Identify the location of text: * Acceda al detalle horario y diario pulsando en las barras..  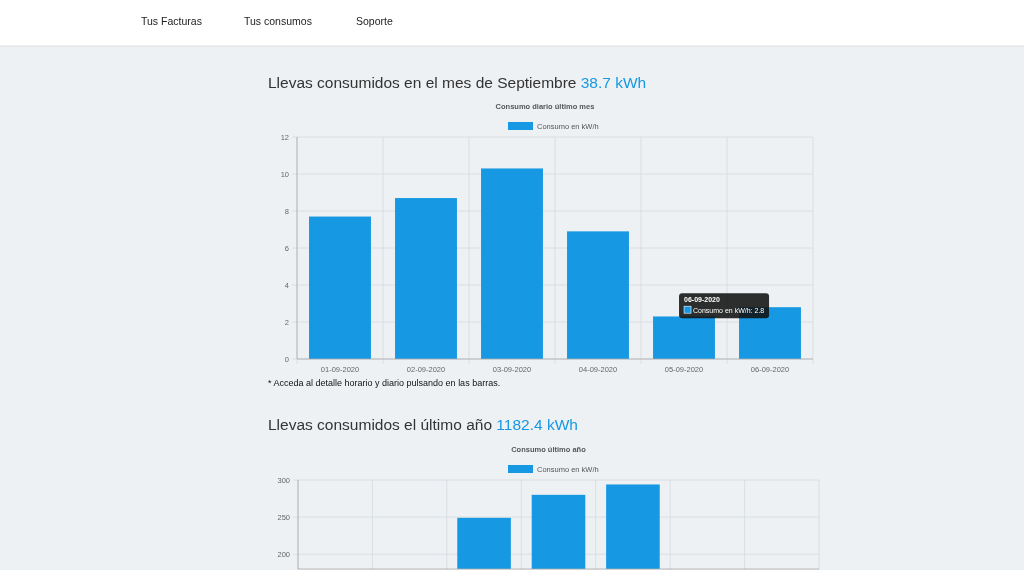
(384, 383).